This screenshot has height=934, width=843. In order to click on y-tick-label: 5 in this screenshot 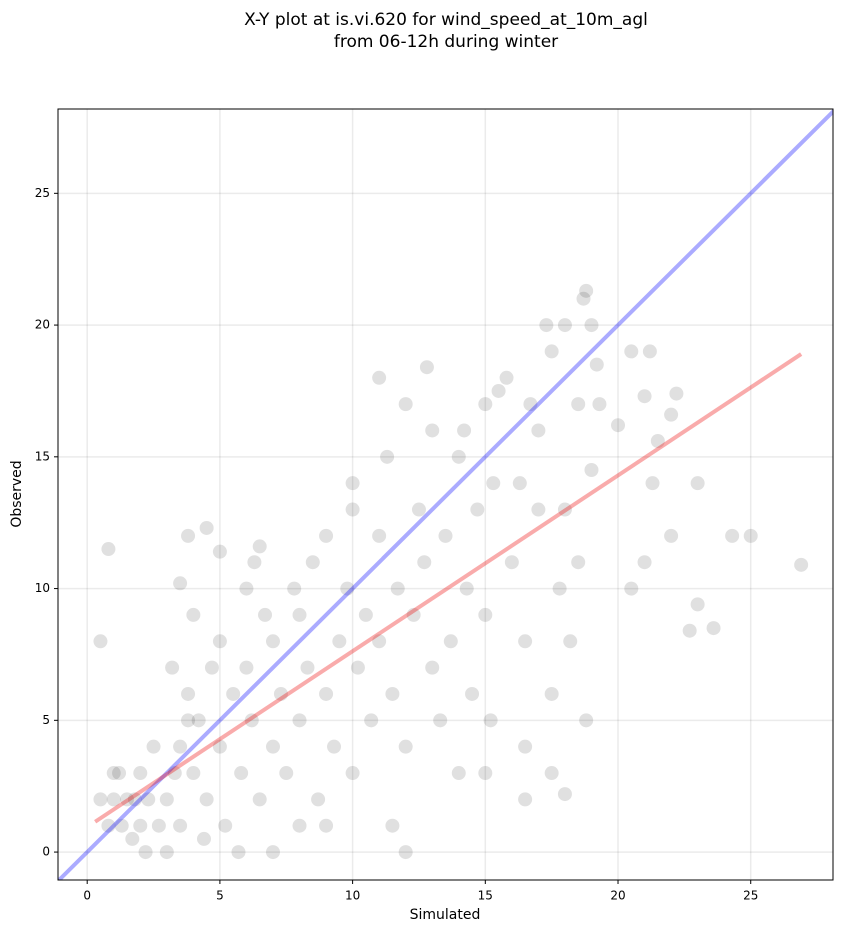, I will do `click(46, 720)`.